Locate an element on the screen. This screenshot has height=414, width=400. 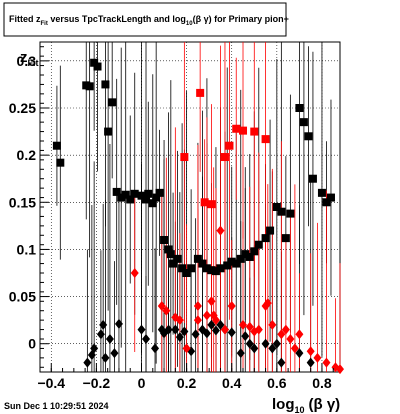
title-frame is located at coordinates (145, 19).